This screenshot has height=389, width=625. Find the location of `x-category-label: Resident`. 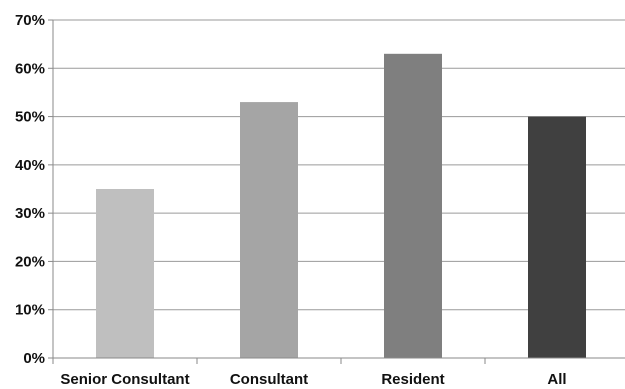

x-category-label: Resident is located at coordinates (412, 379).